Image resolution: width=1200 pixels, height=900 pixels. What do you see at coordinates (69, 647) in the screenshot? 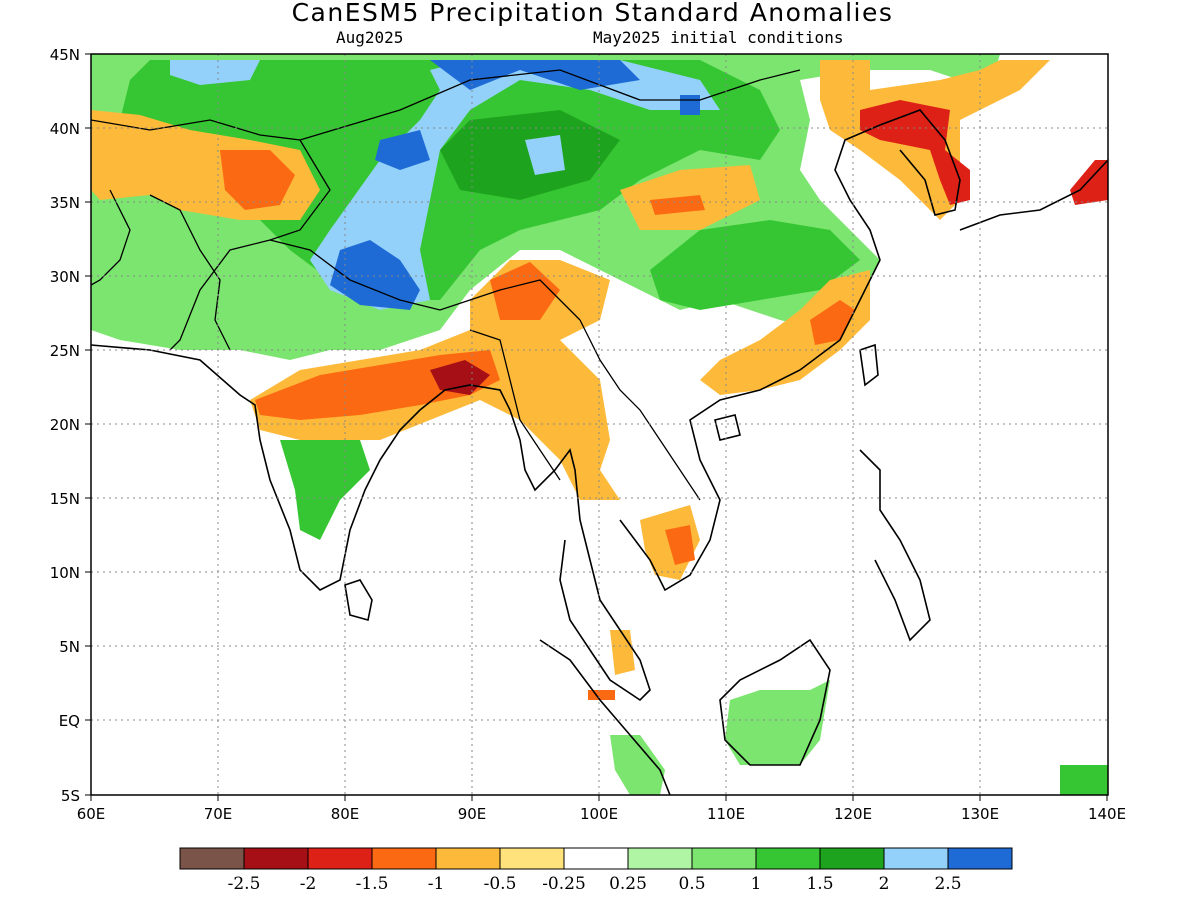
I see `lat-tick-5n: 5N` at bounding box center [69, 647].